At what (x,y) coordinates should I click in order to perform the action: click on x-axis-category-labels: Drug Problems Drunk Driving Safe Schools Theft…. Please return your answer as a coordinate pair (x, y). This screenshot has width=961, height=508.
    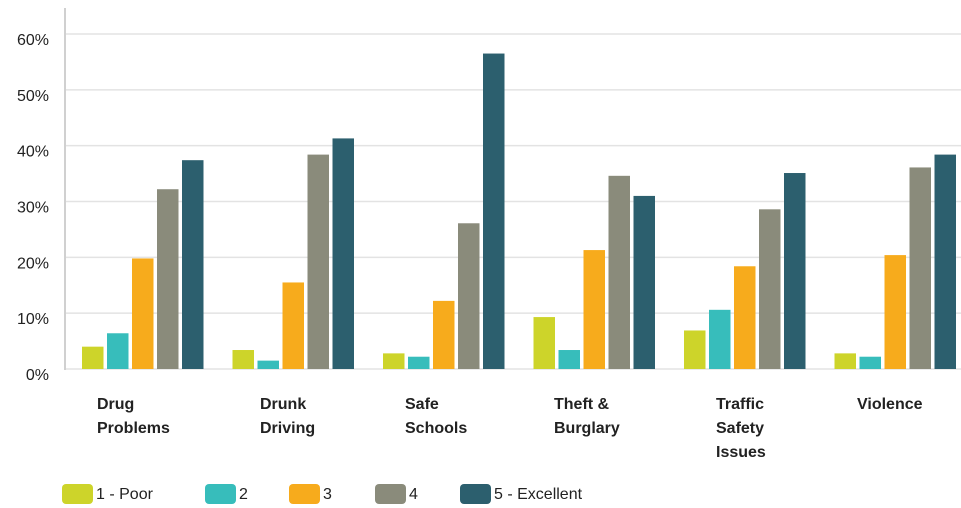
    Looking at the image, I should click on (510, 428).